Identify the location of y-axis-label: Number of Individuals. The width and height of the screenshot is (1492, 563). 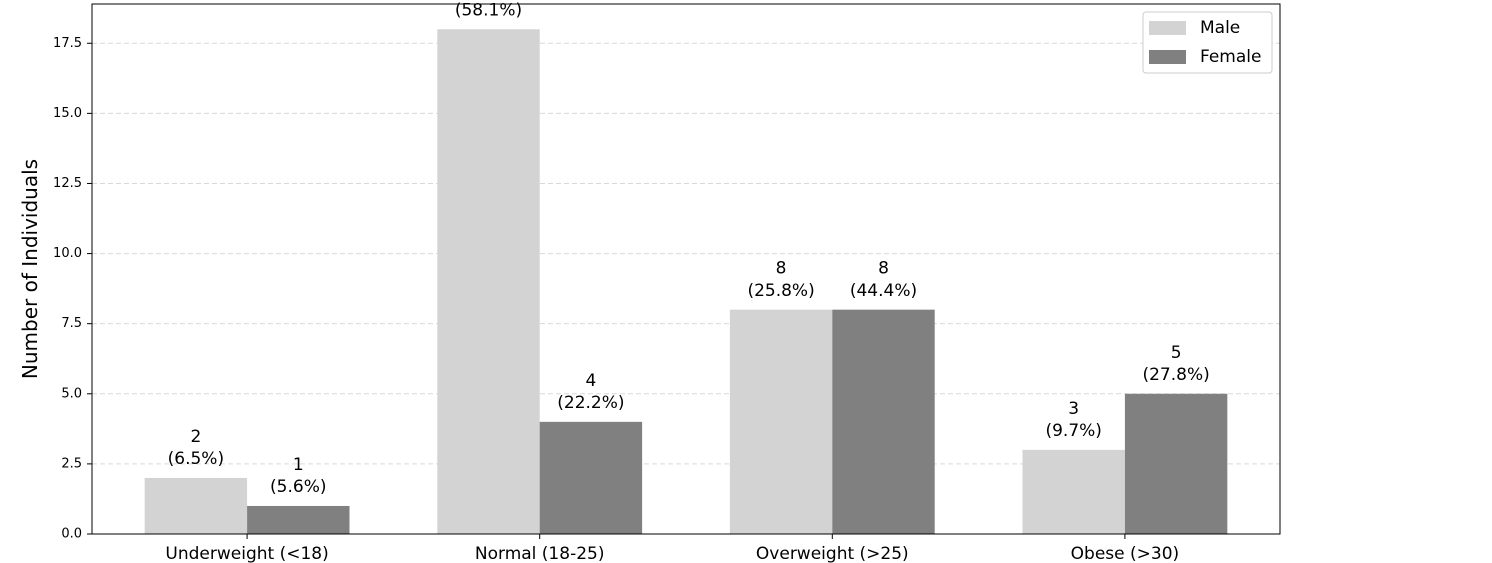
(30, 269).